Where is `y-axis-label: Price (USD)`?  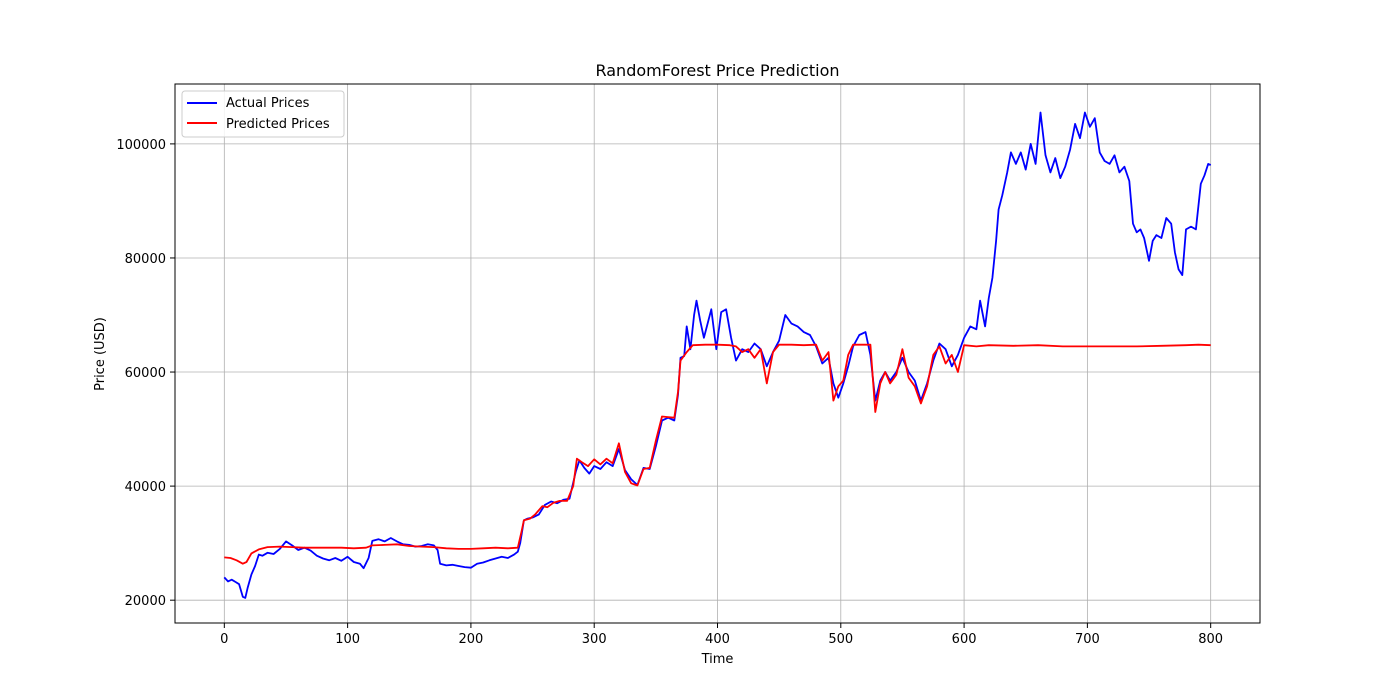
y-axis-label: Price (USD) is located at coordinates (100, 354).